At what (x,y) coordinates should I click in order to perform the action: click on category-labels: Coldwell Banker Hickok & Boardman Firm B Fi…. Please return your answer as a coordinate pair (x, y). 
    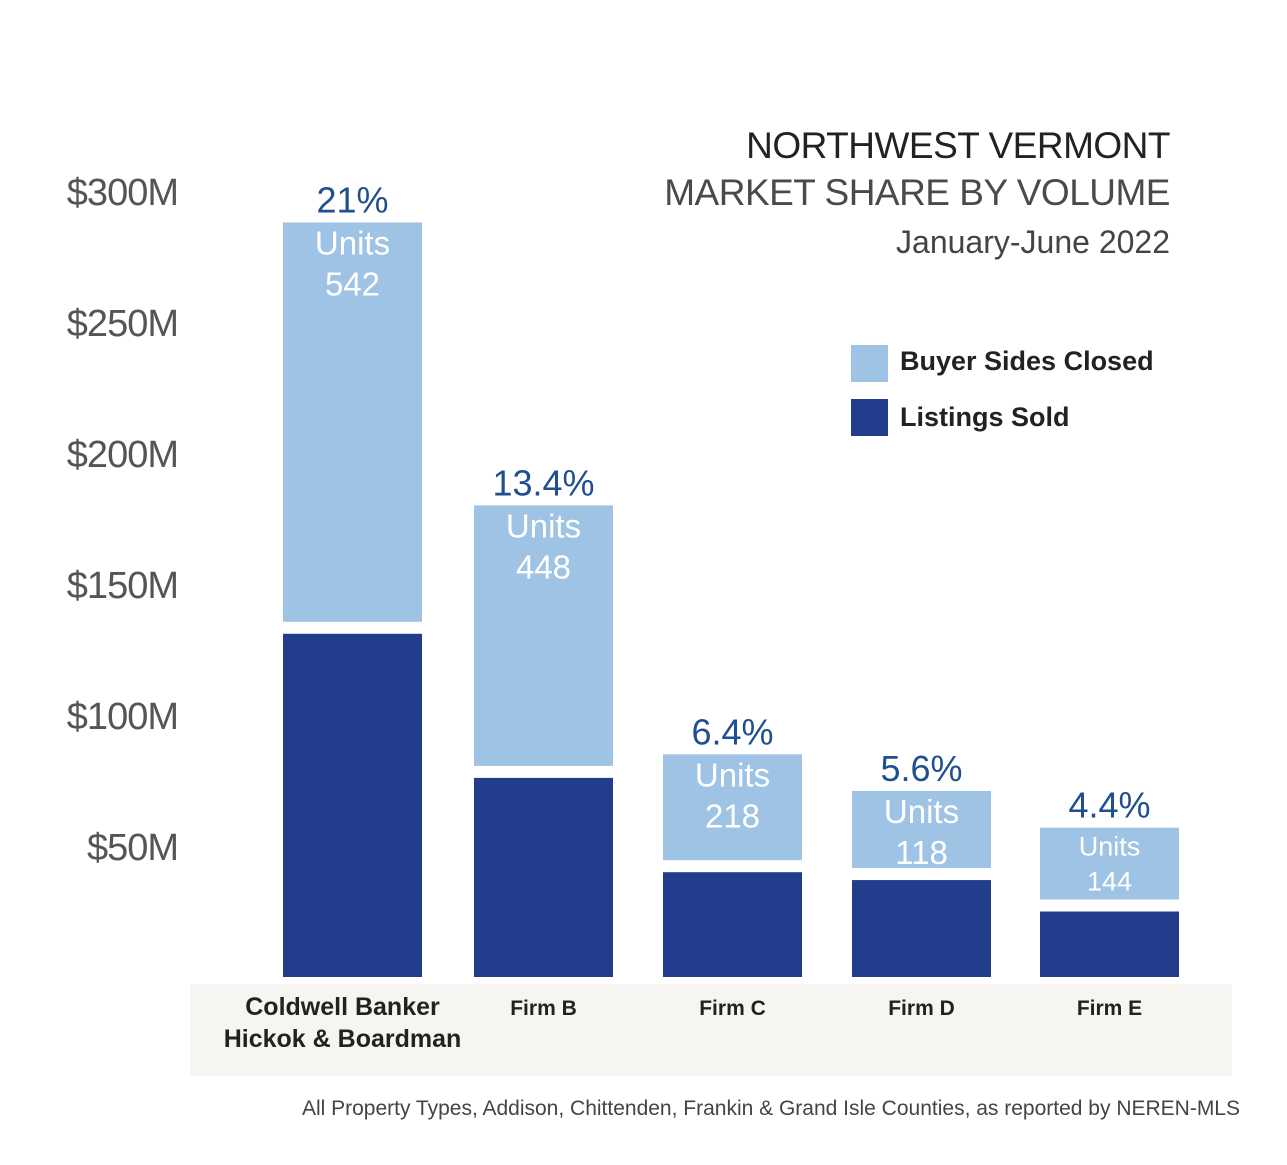
    Looking at the image, I should click on (683, 1023).